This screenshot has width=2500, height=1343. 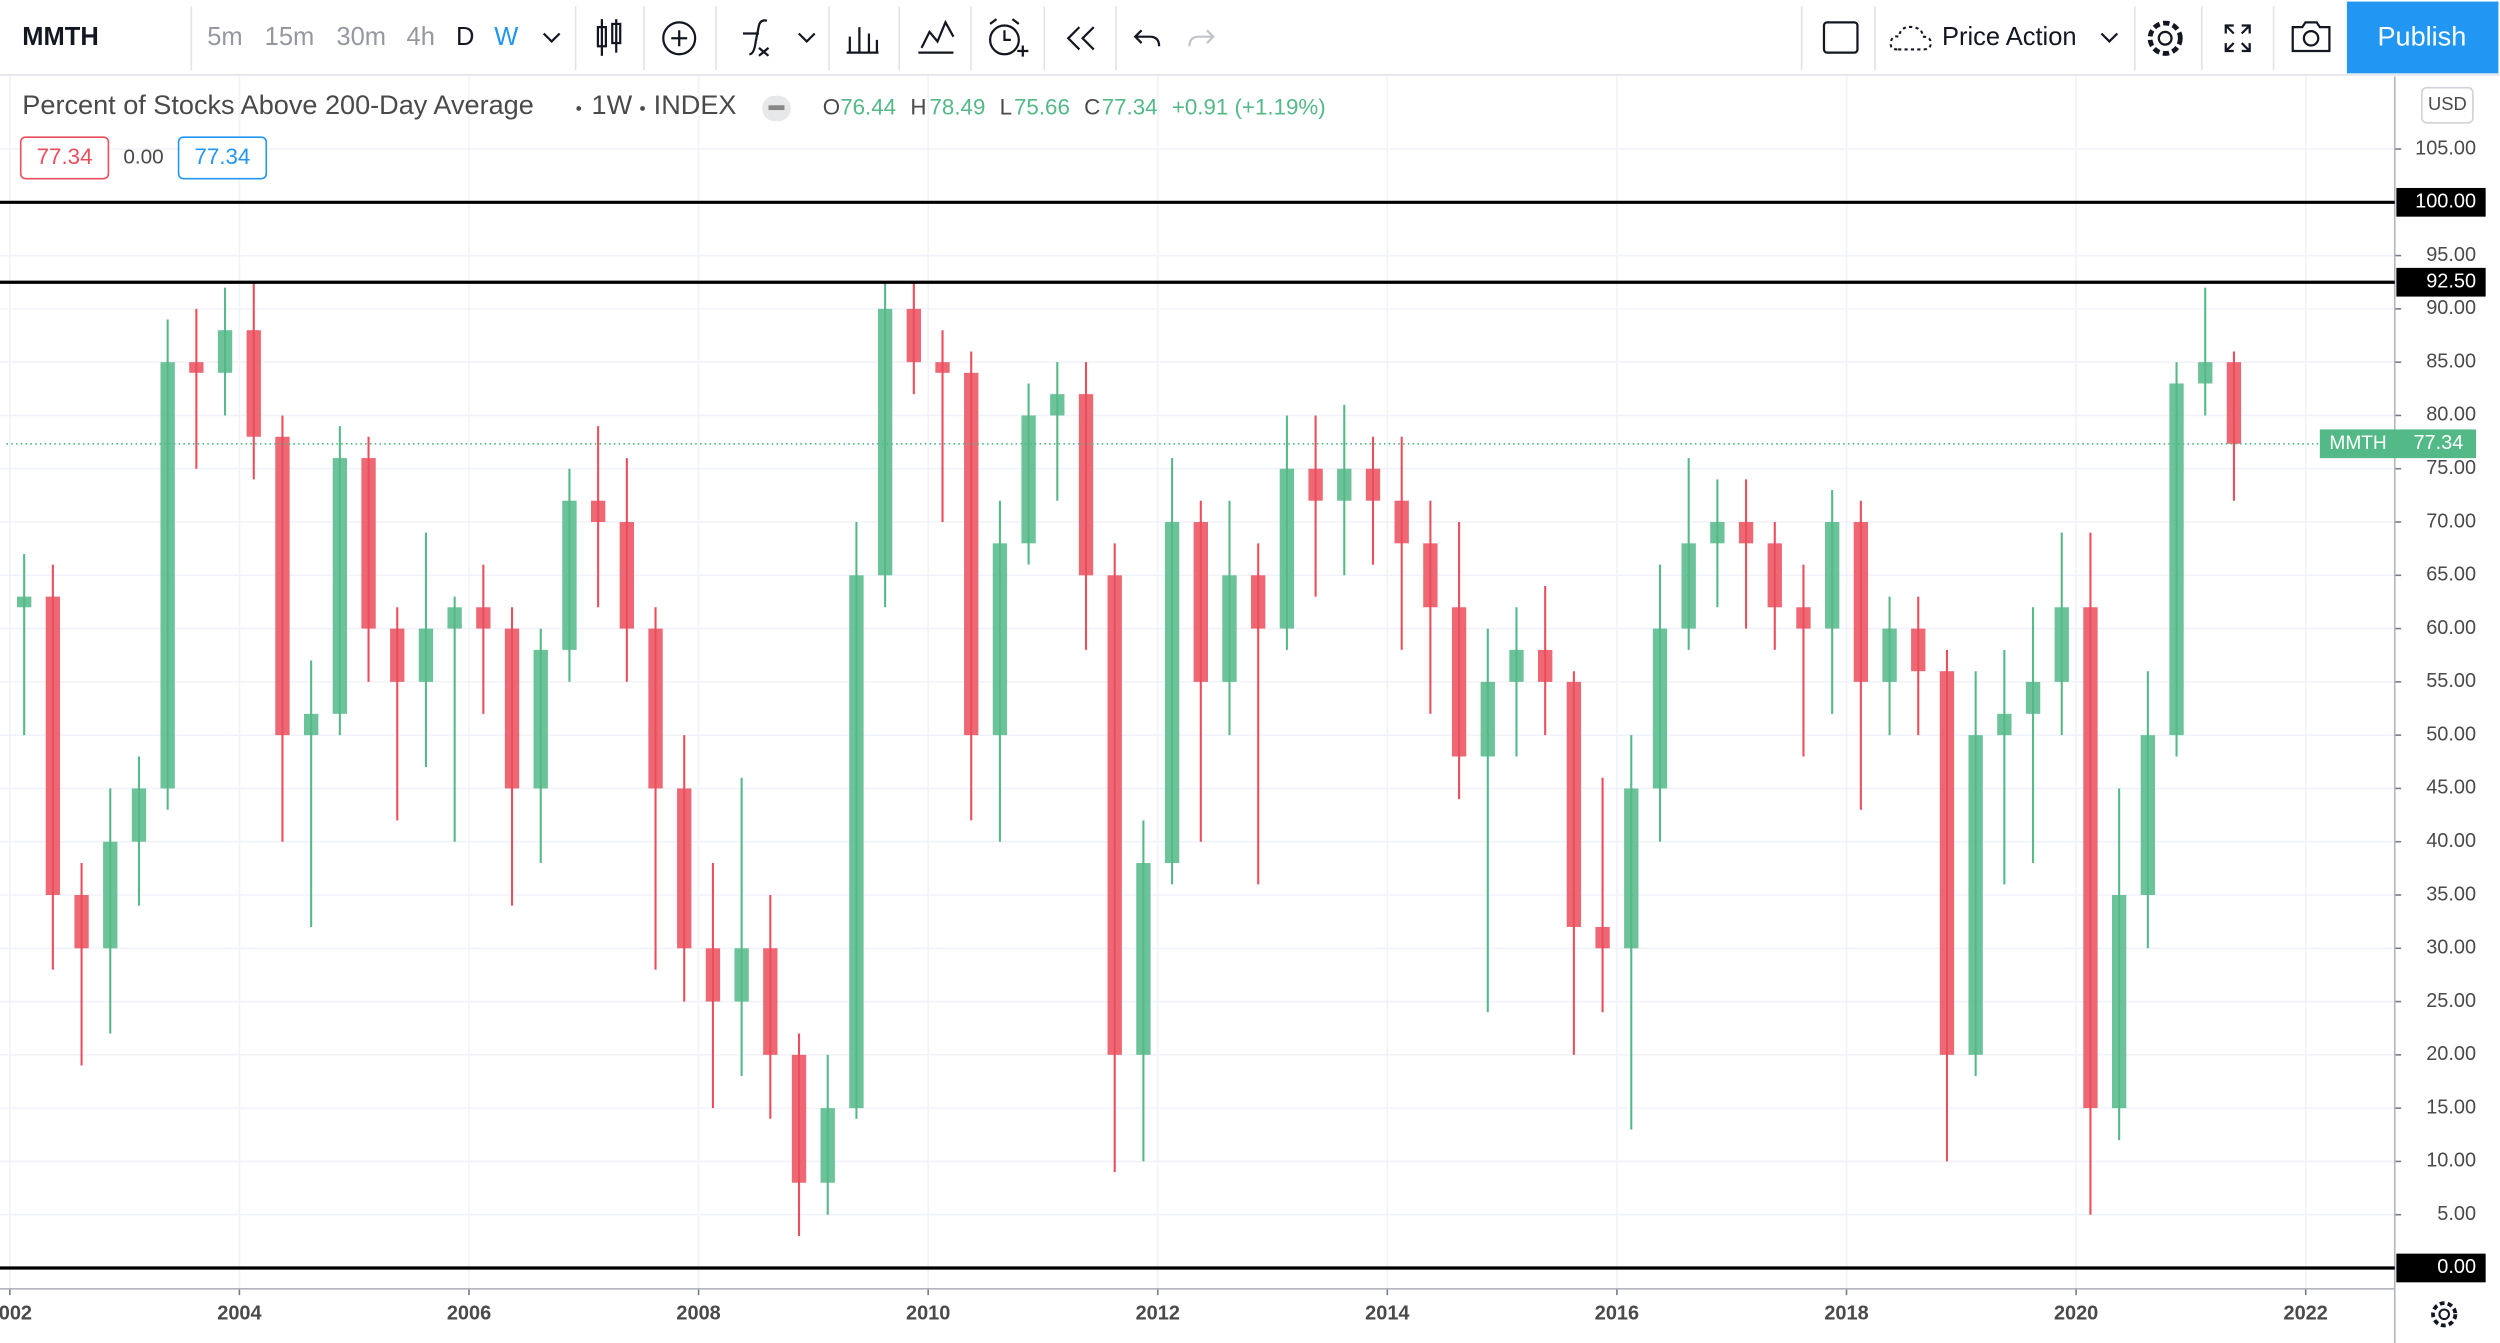 I want to click on currency-button, so click(x=2447, y=105).